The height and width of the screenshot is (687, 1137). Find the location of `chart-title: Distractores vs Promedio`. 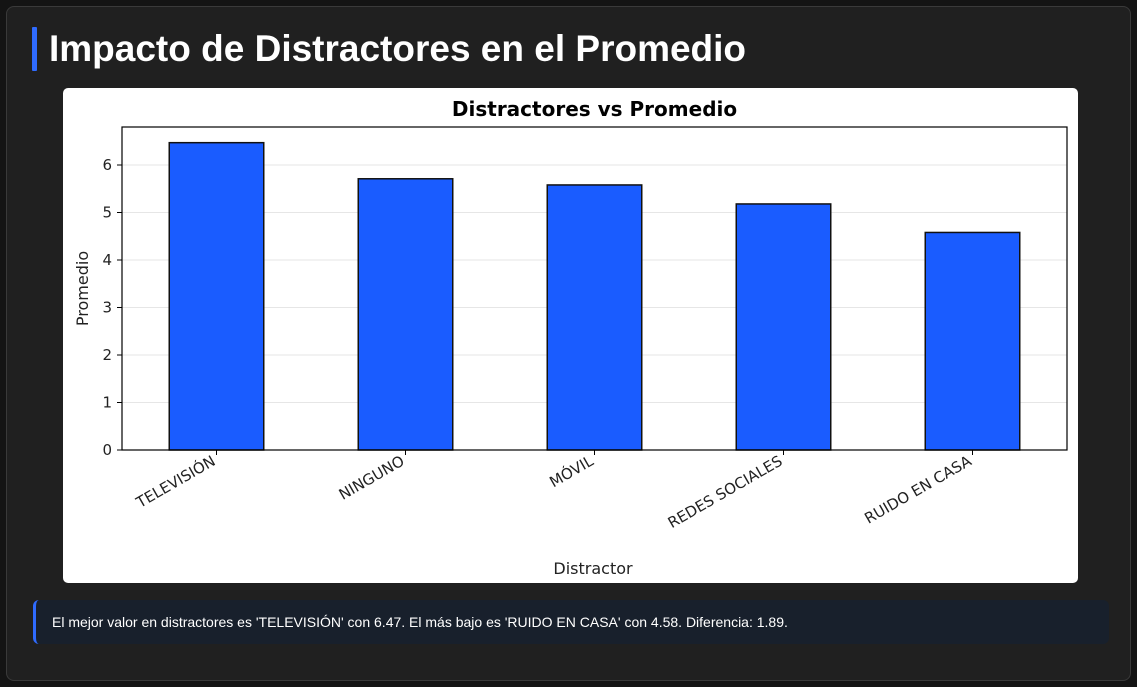

chart-title: Distractores vs Promedio is located at coordinates (594, 109).